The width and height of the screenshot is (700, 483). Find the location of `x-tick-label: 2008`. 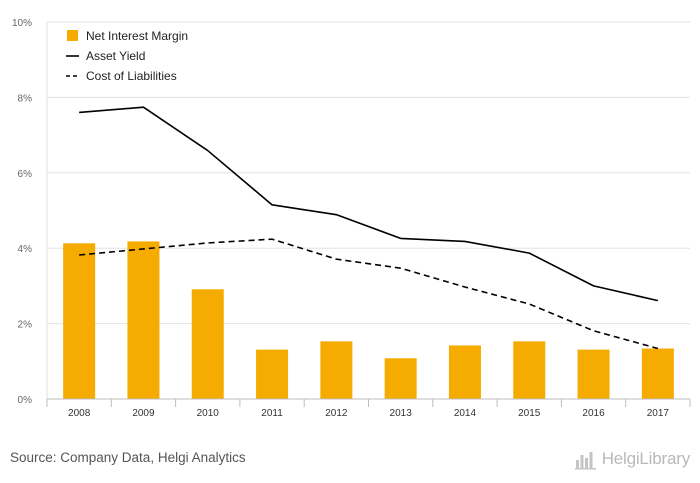

x-tick-label: 2008 is located at coordinates (79, 413).